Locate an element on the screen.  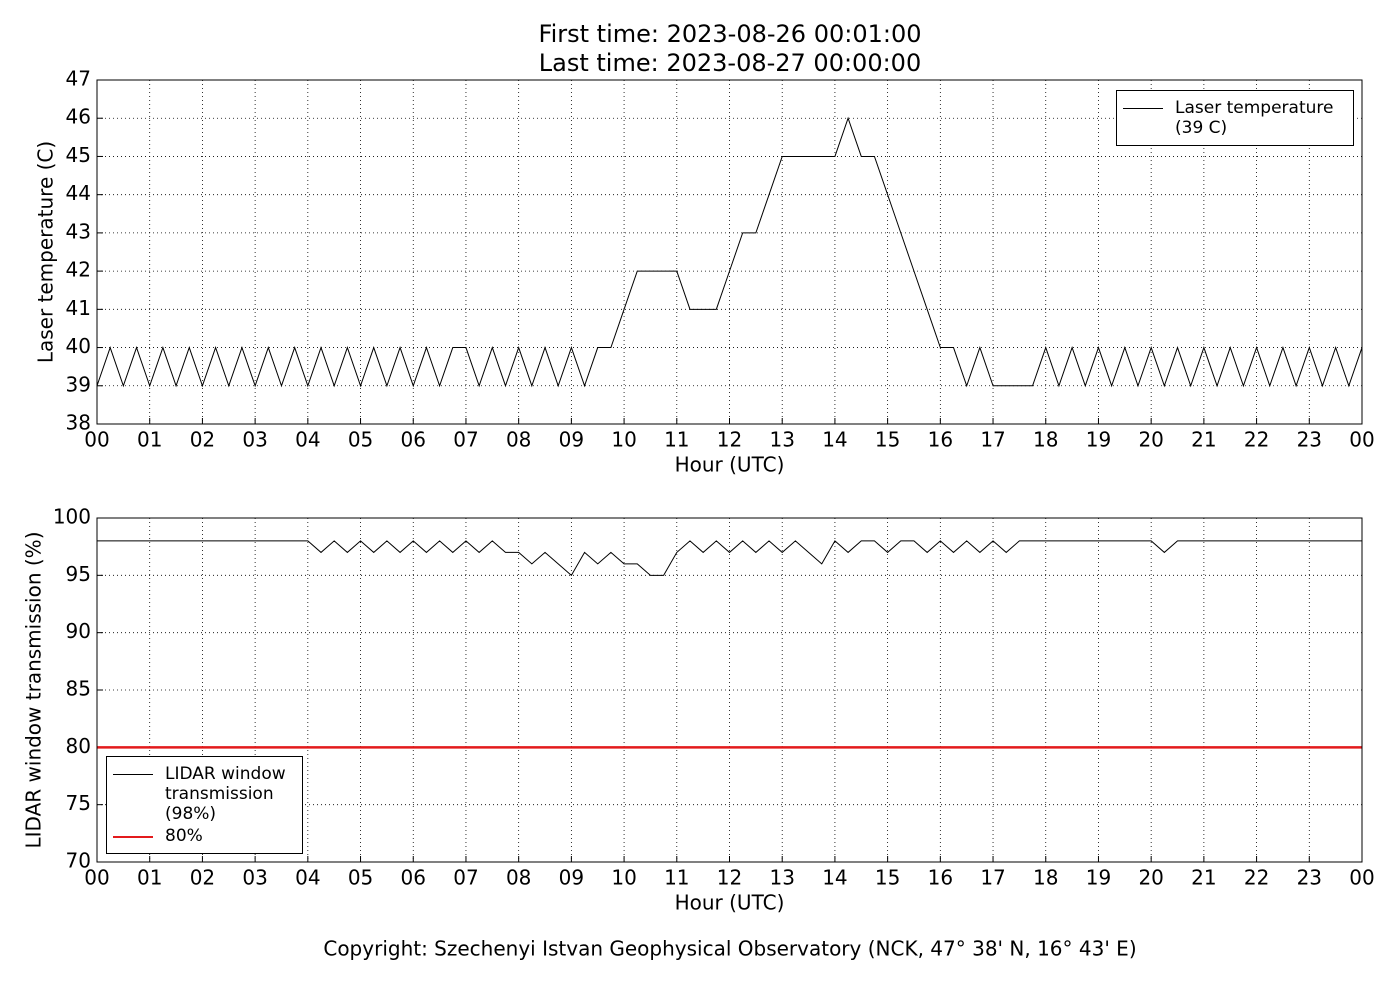
legend: LIDAR window transmission (98%) 80% is located at coordinates (204, 805).